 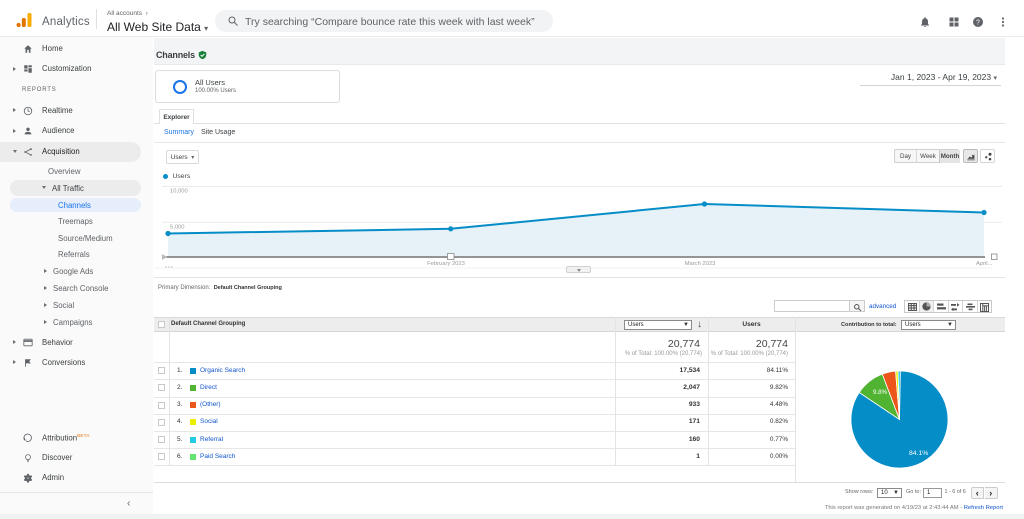 I want to click on svg-text: 9.8%, so click(x=880, y=392).